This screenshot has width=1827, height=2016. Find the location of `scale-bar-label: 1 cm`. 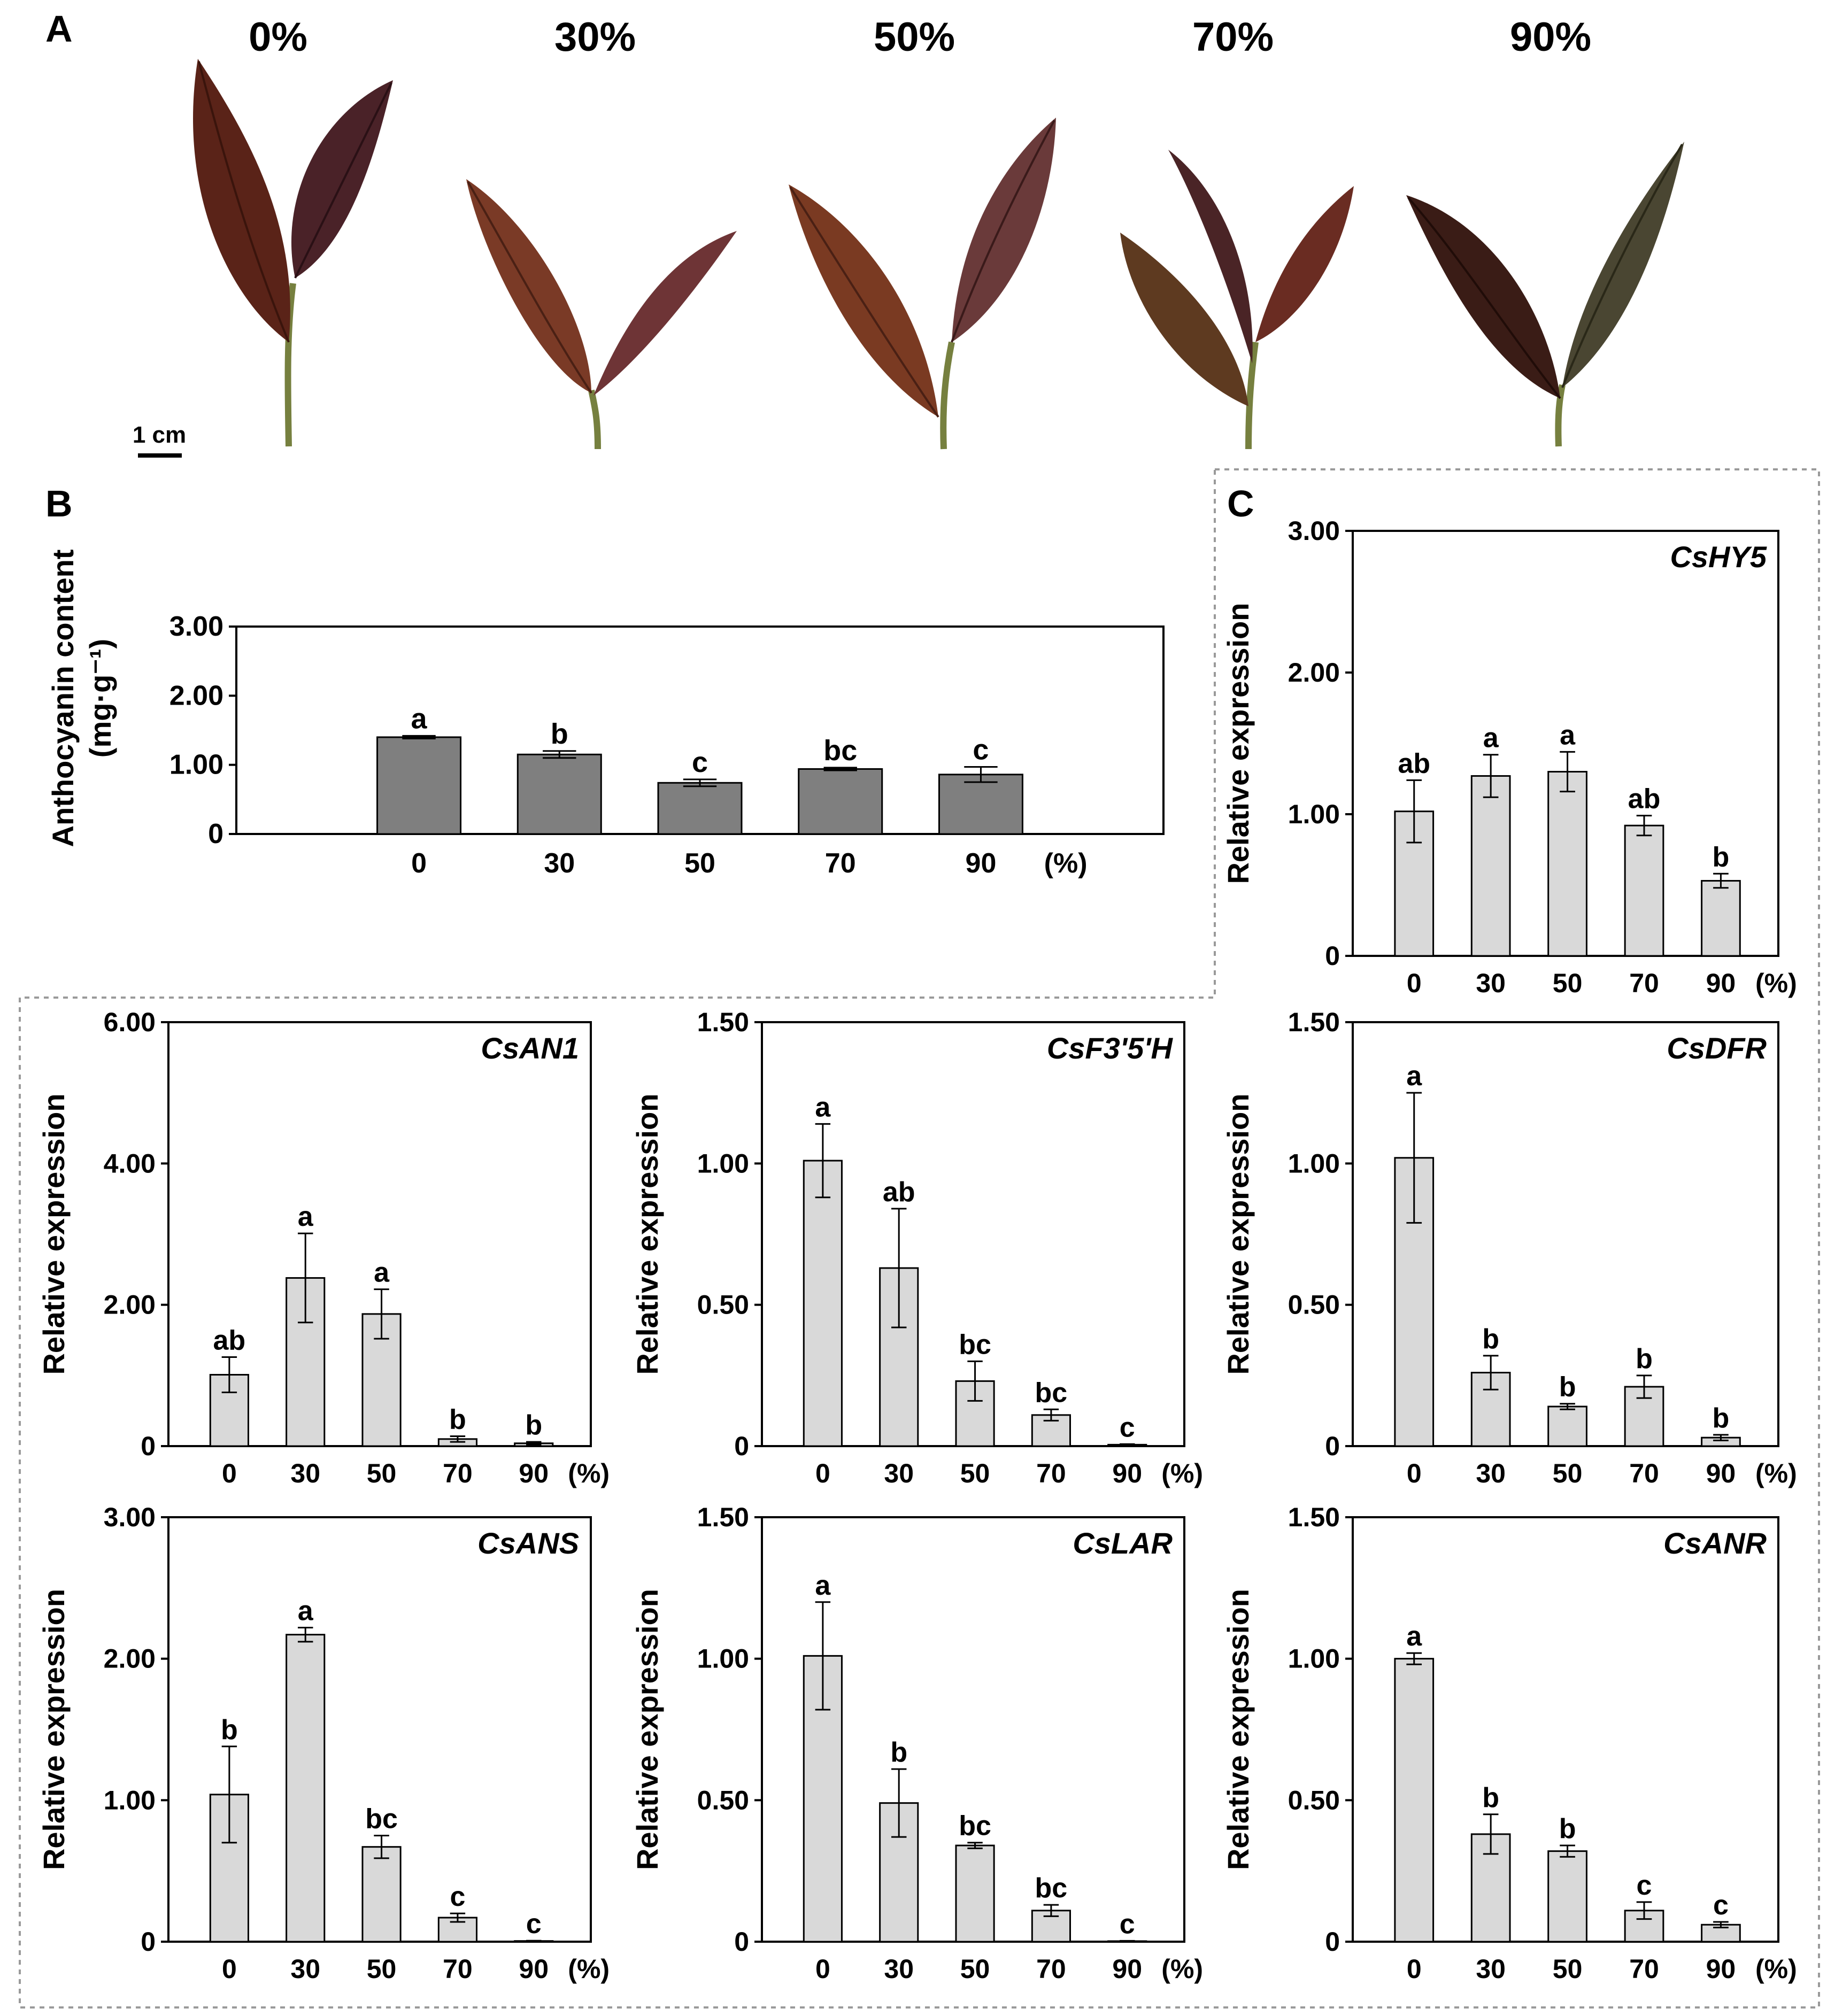

scale-bar-label: 1 cm is located at coordinates (159, 435).